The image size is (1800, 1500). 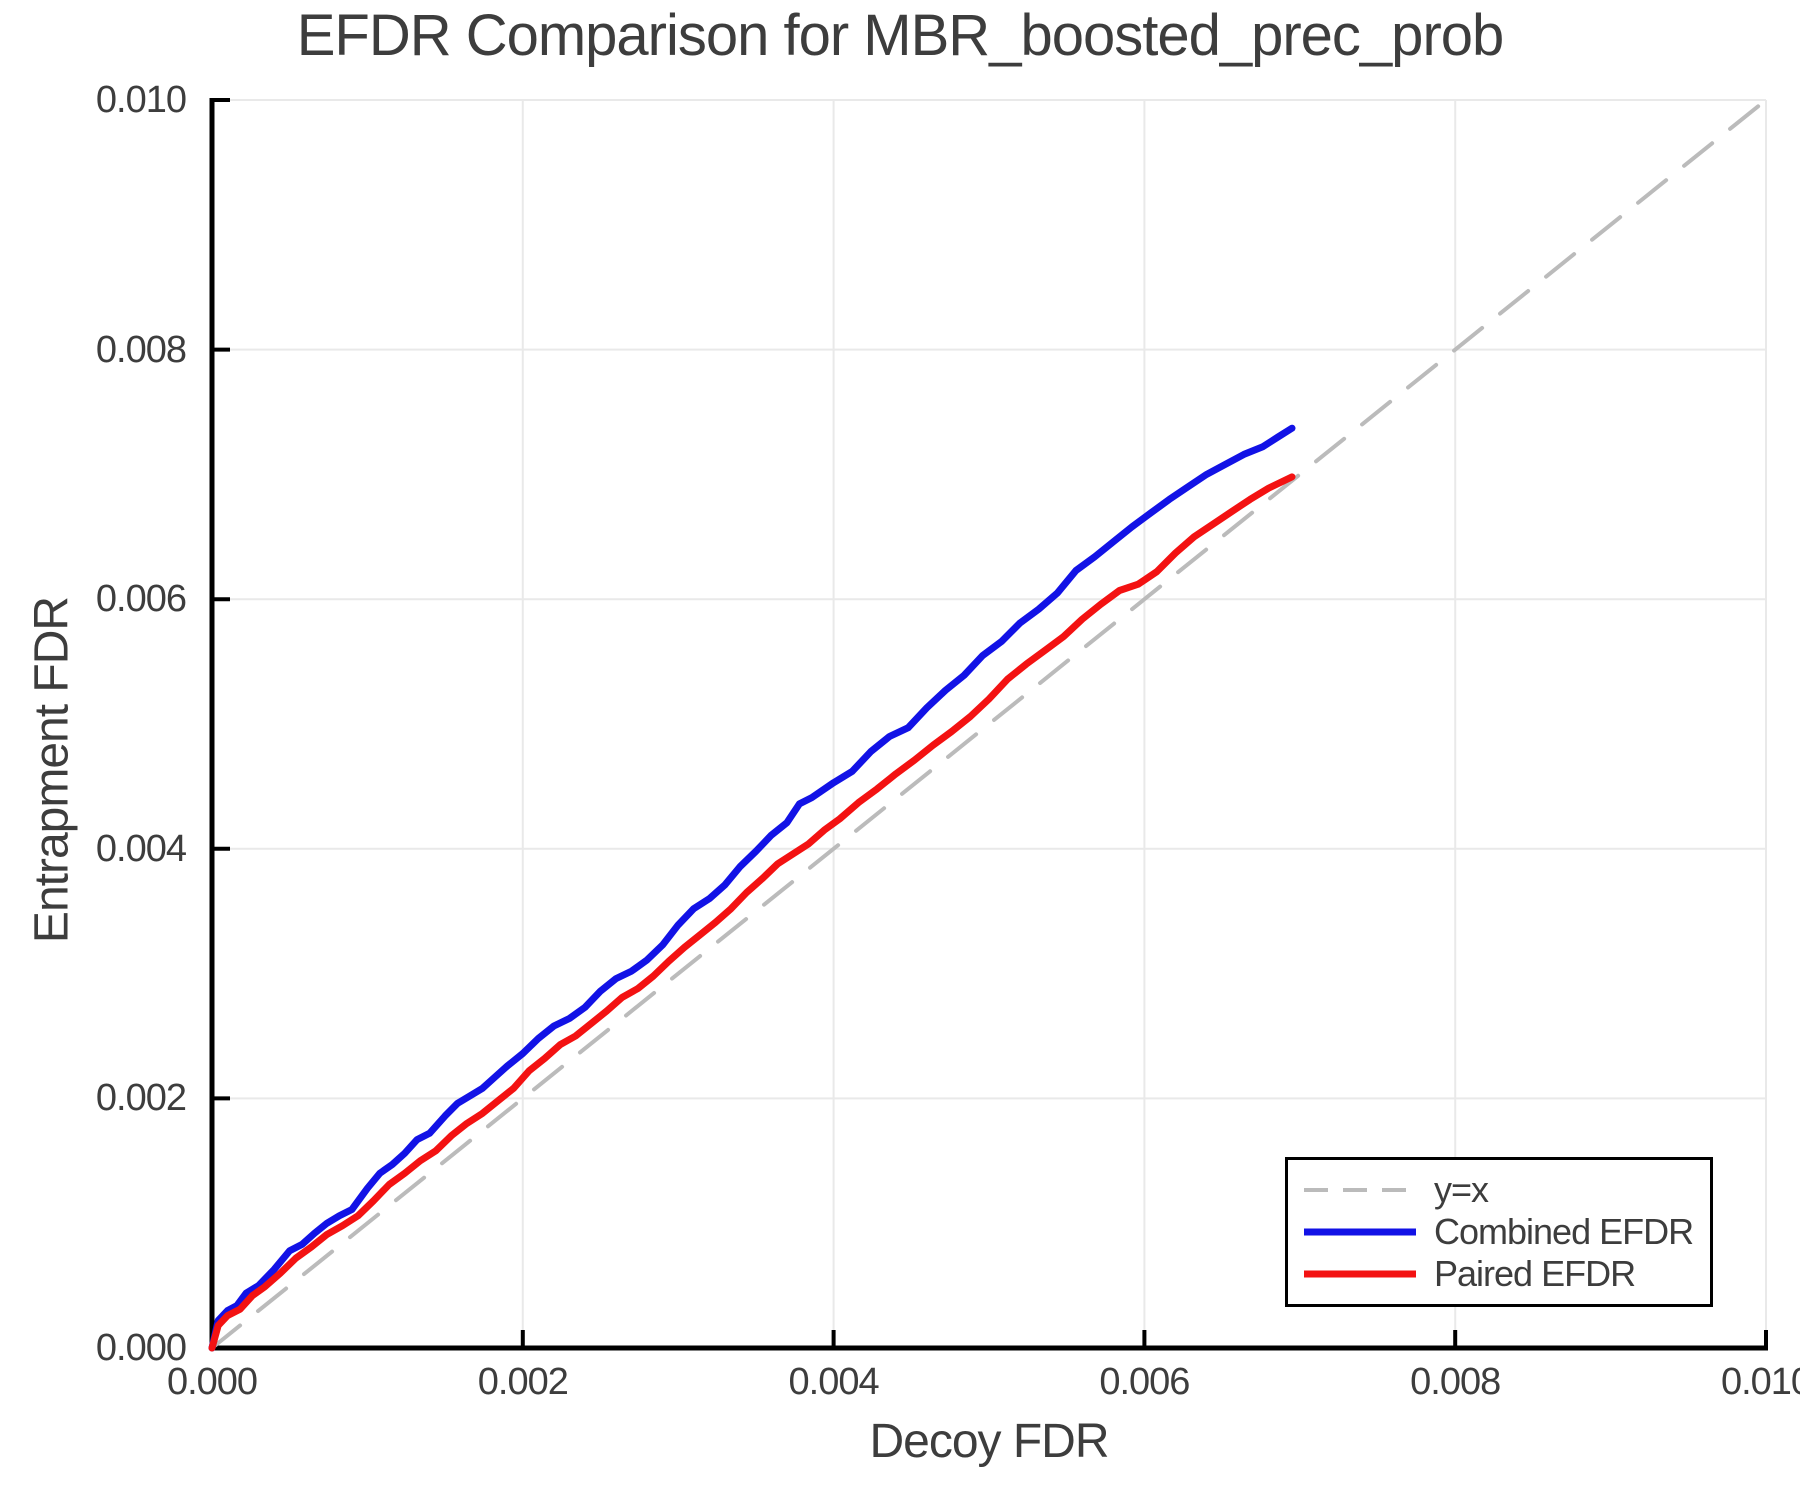 What do you see at coordinates (141, 1098) in the screenshot?
I see `y-tick-label: 0.002` at bounding box center [141, 1098].